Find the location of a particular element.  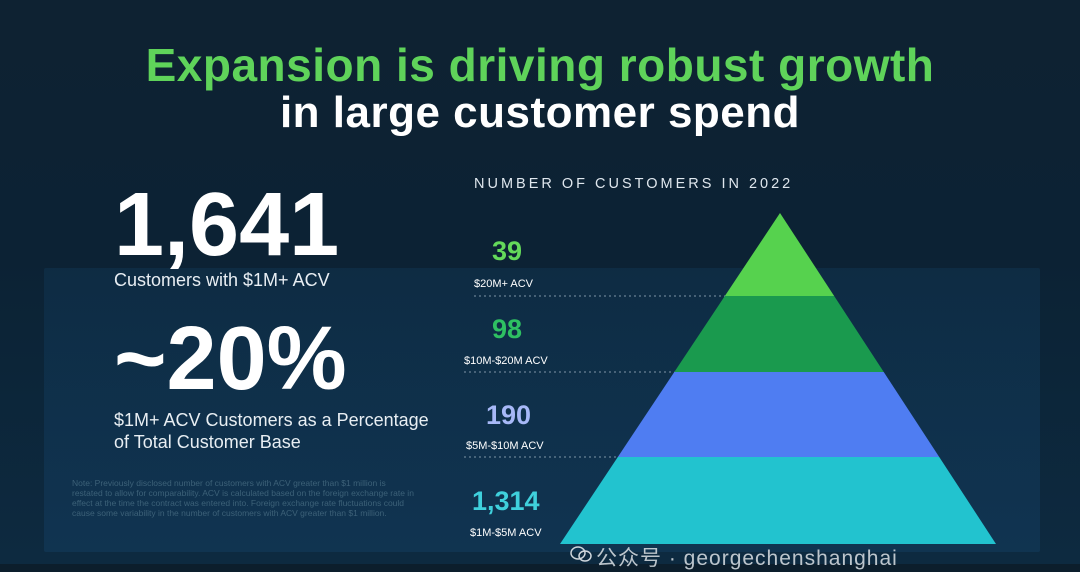

tier-value-label: 98 is located at coordinates (507, 329).